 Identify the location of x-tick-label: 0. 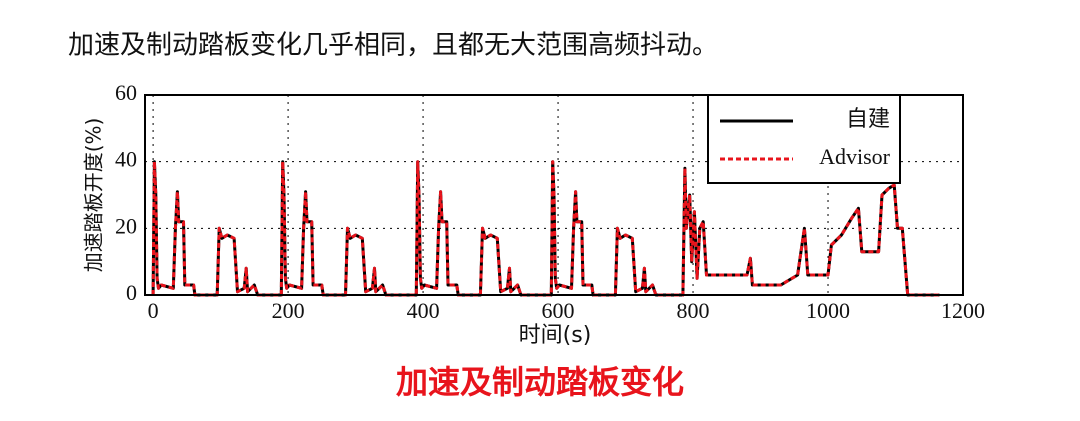
(153, 310).